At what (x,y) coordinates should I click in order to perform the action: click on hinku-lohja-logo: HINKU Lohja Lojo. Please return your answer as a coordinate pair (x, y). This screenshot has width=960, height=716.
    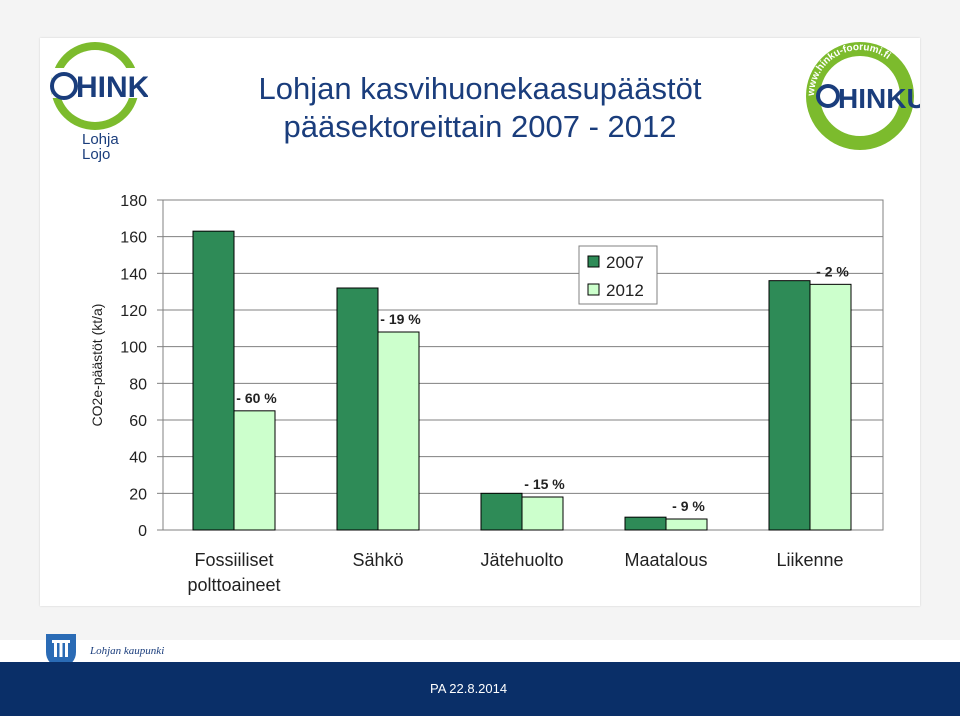
    Looking at the image, I should click on (99, 102).